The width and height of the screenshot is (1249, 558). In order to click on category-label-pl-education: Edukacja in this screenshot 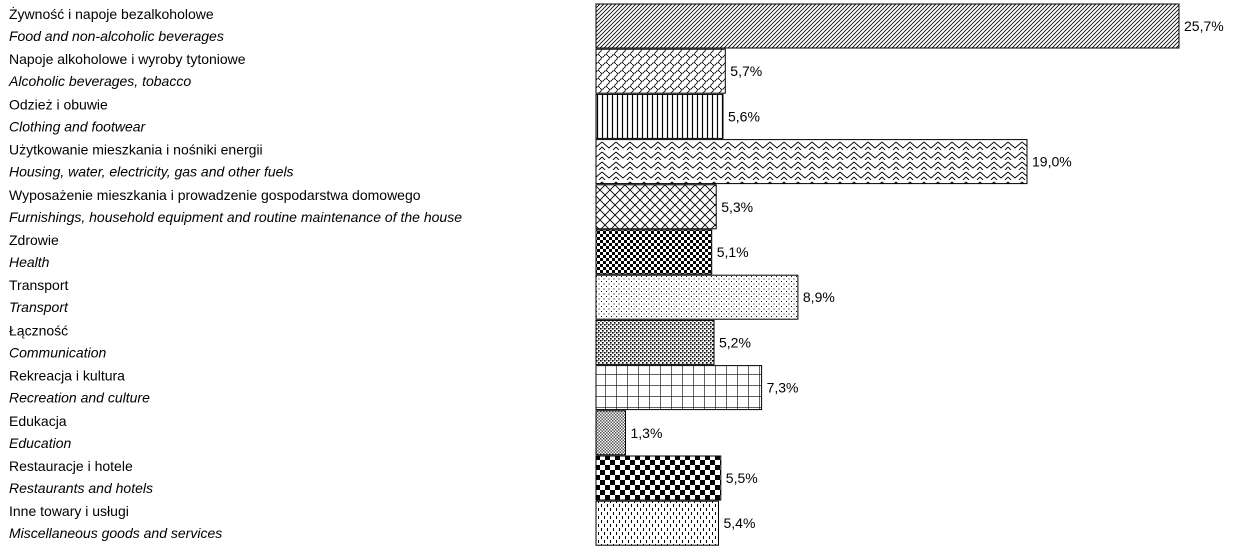, I will do `click(38, 421)`.